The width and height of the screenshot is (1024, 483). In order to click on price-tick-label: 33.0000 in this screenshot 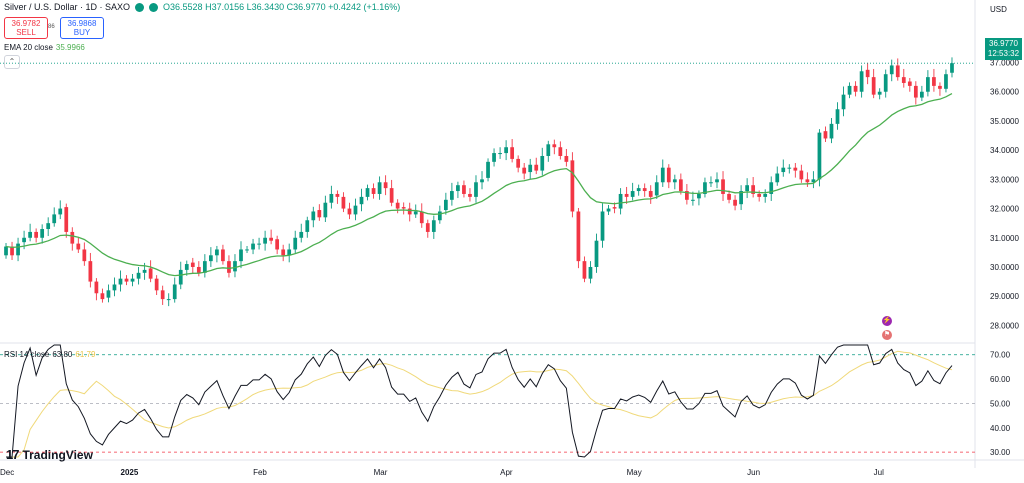, I will do `click(1004, 179)`.